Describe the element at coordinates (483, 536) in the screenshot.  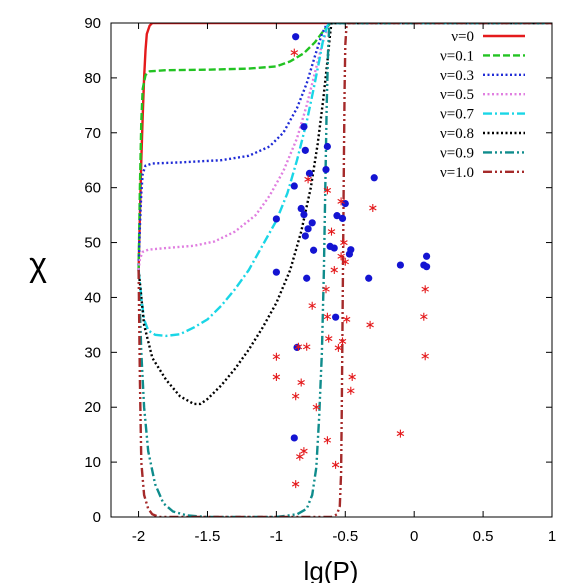
I see `x-tick-label: 0.5` at that location.